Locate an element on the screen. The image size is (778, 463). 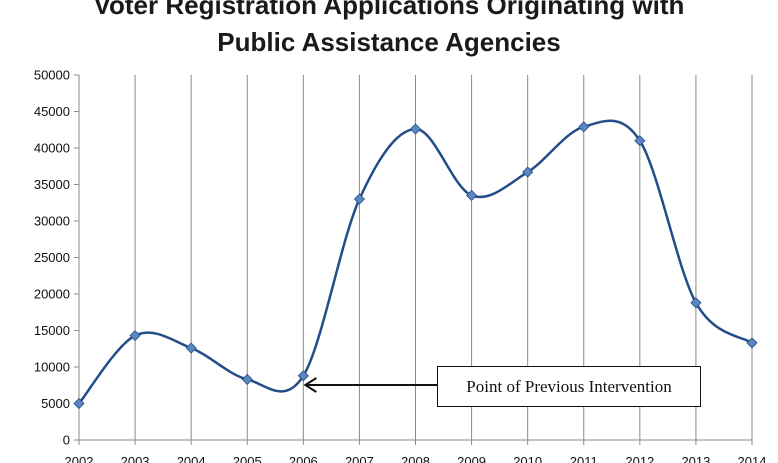
x-tick-label: 2007 is located at coordinates (359, 458).